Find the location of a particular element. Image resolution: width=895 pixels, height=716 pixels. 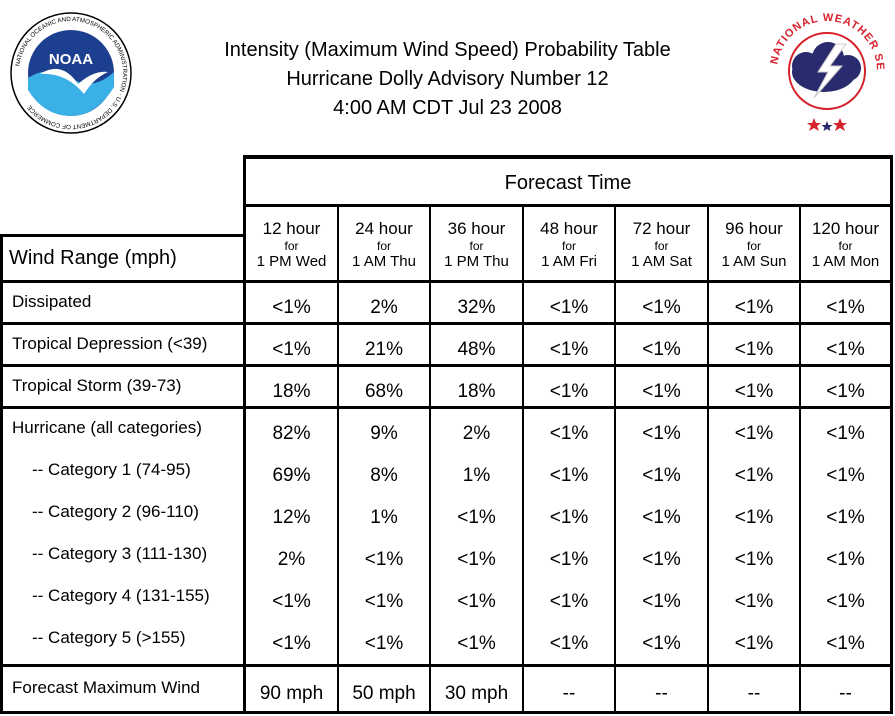

title-line-3: 4:00 AM CDT Jul 23 2008 is located at coordinates (447, 108).